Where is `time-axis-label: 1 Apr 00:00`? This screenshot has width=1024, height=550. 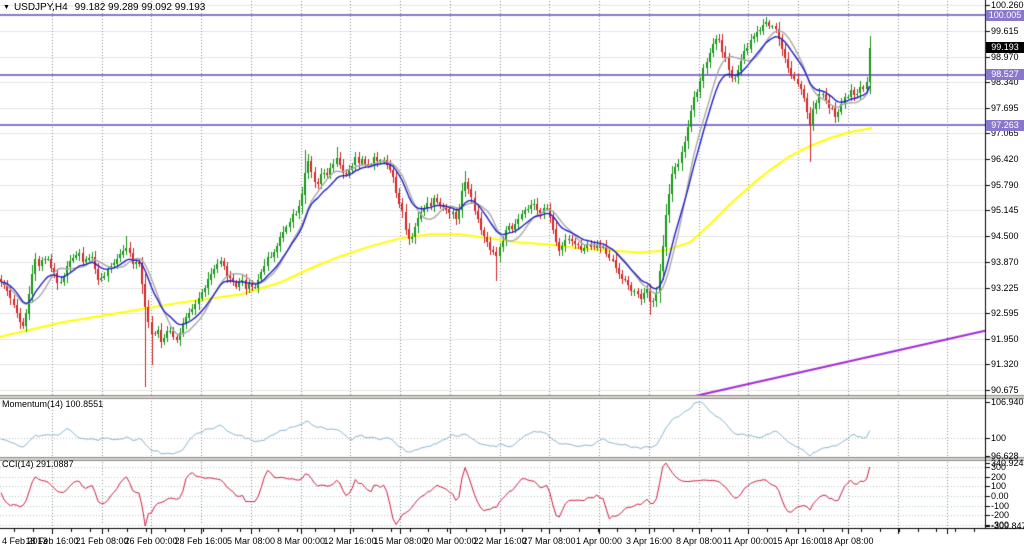 time-axis-label: 1 Apr 00:00 is located at coordinates (599, 541).